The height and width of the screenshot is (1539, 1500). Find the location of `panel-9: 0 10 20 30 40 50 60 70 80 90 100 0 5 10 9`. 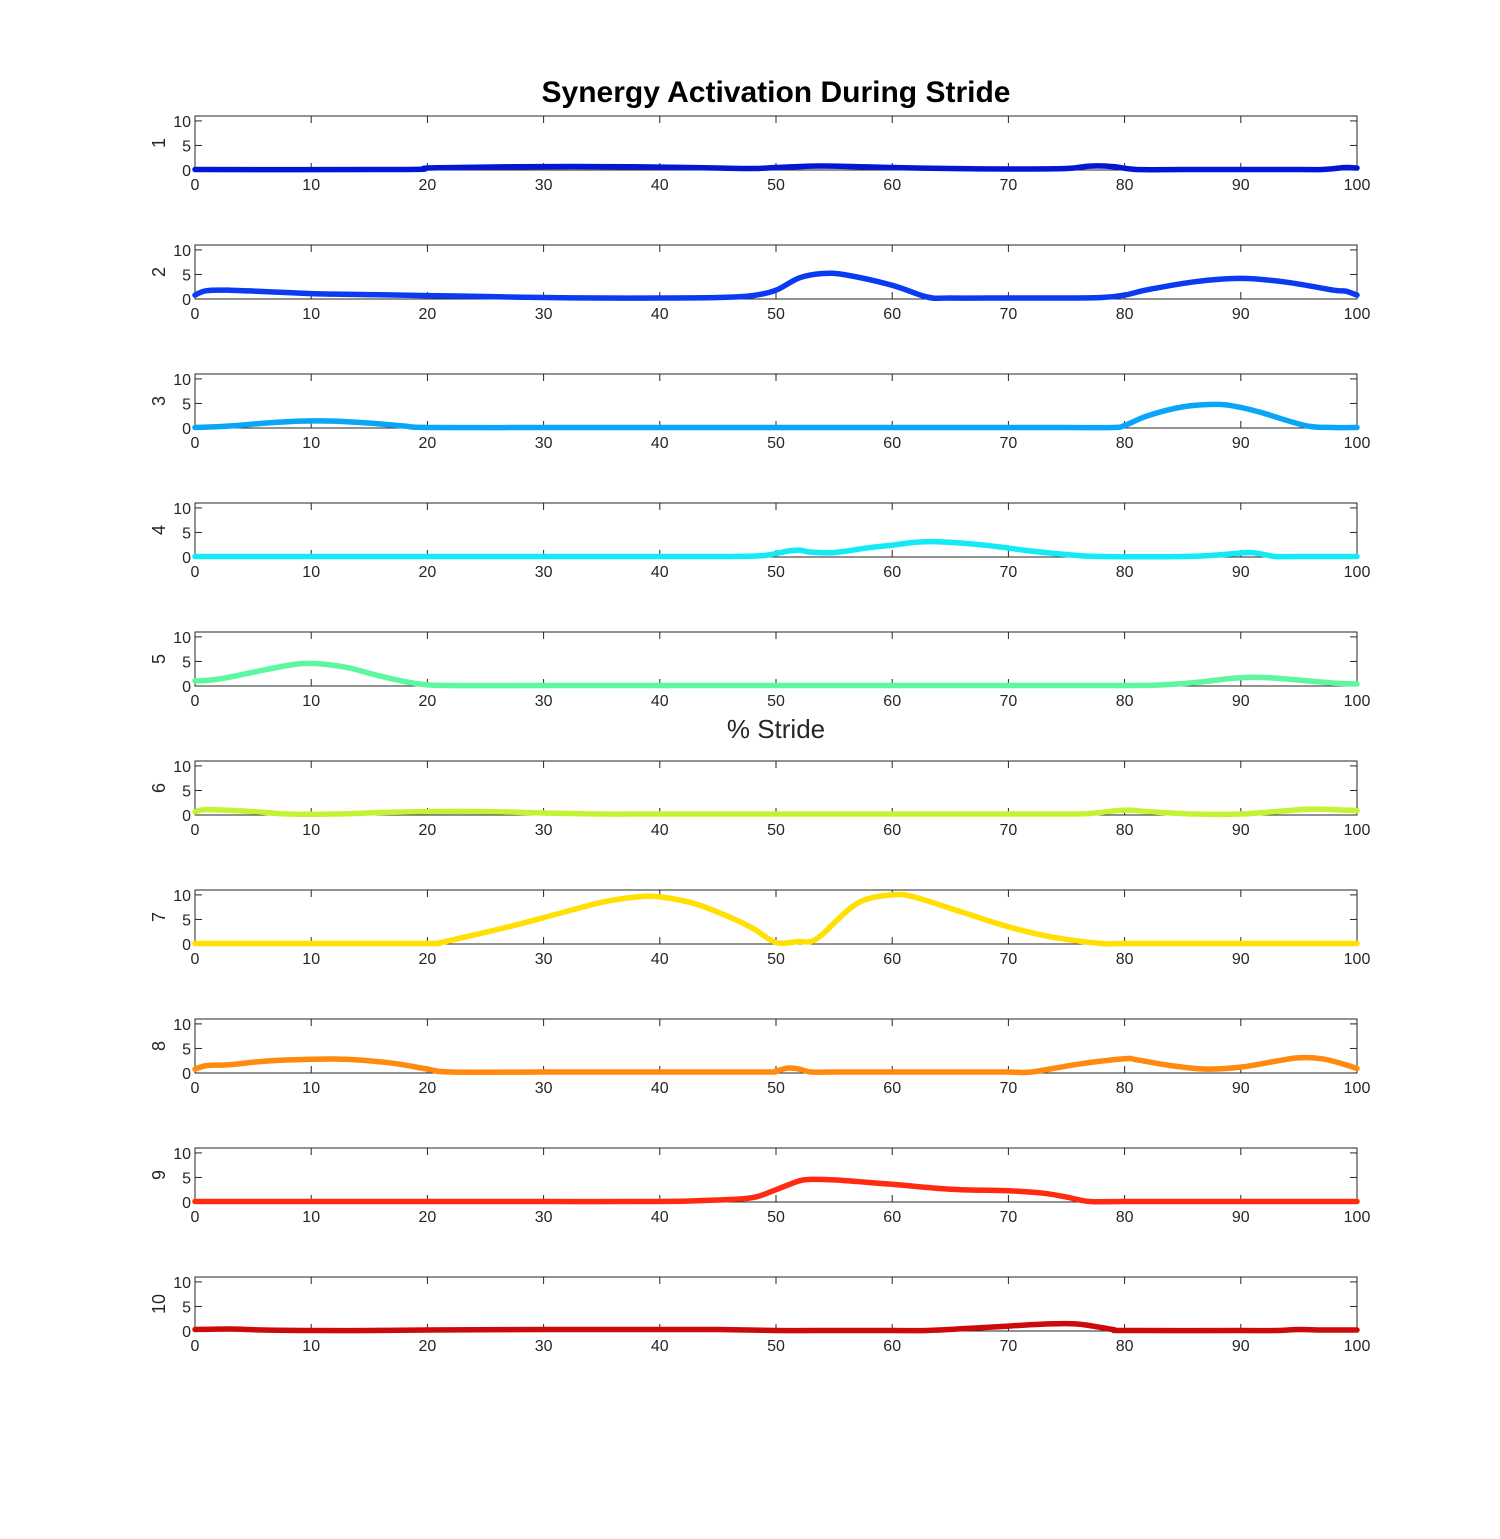

panel-9: 0 10 20 30 40 50 60 70 80 90 100 0 5 10 9 is located at coordinates (759, 1186).